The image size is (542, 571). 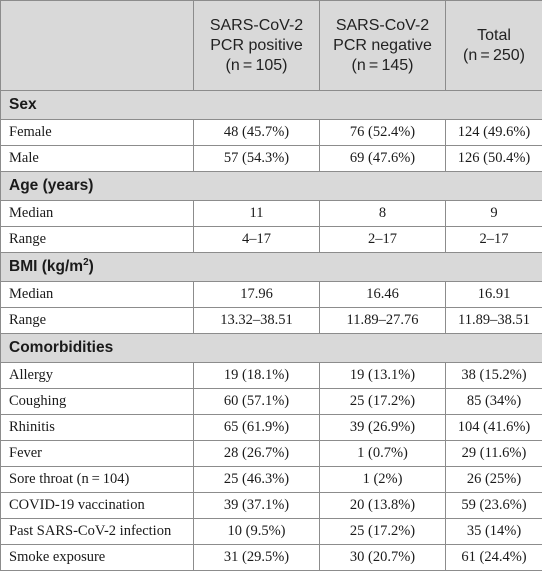 I want to click on table-cell: 8, so click(x=383, y=214).